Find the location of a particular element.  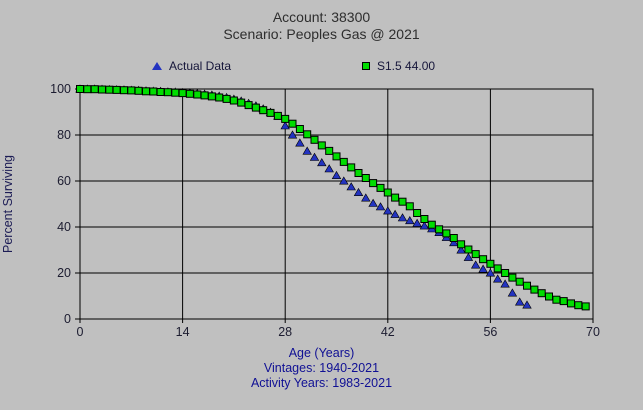

y-tick-label: 20 is located at coordinates (64, 273).